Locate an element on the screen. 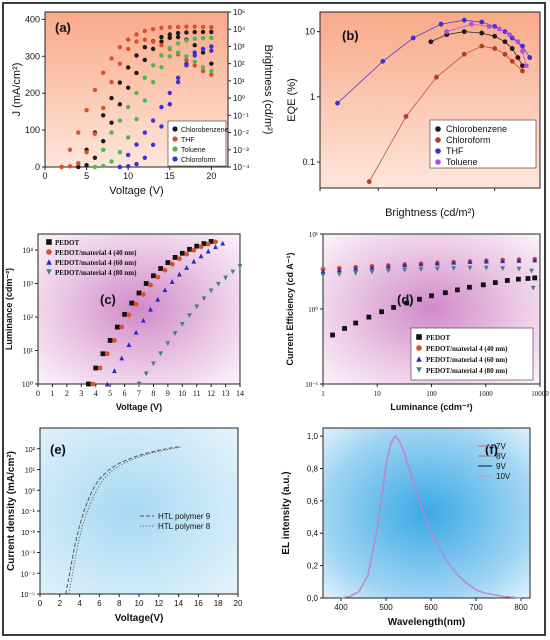 The height and width of the screenshot is (640, 550). panel-label: (e) is located at coordinates (58, 449).